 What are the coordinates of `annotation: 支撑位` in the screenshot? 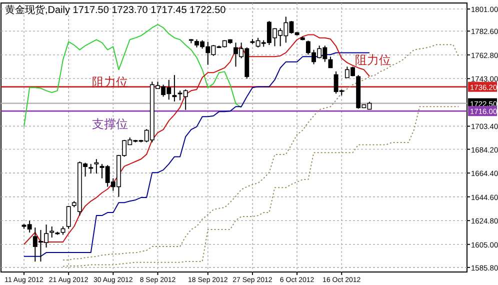 It's located at (110, 124).